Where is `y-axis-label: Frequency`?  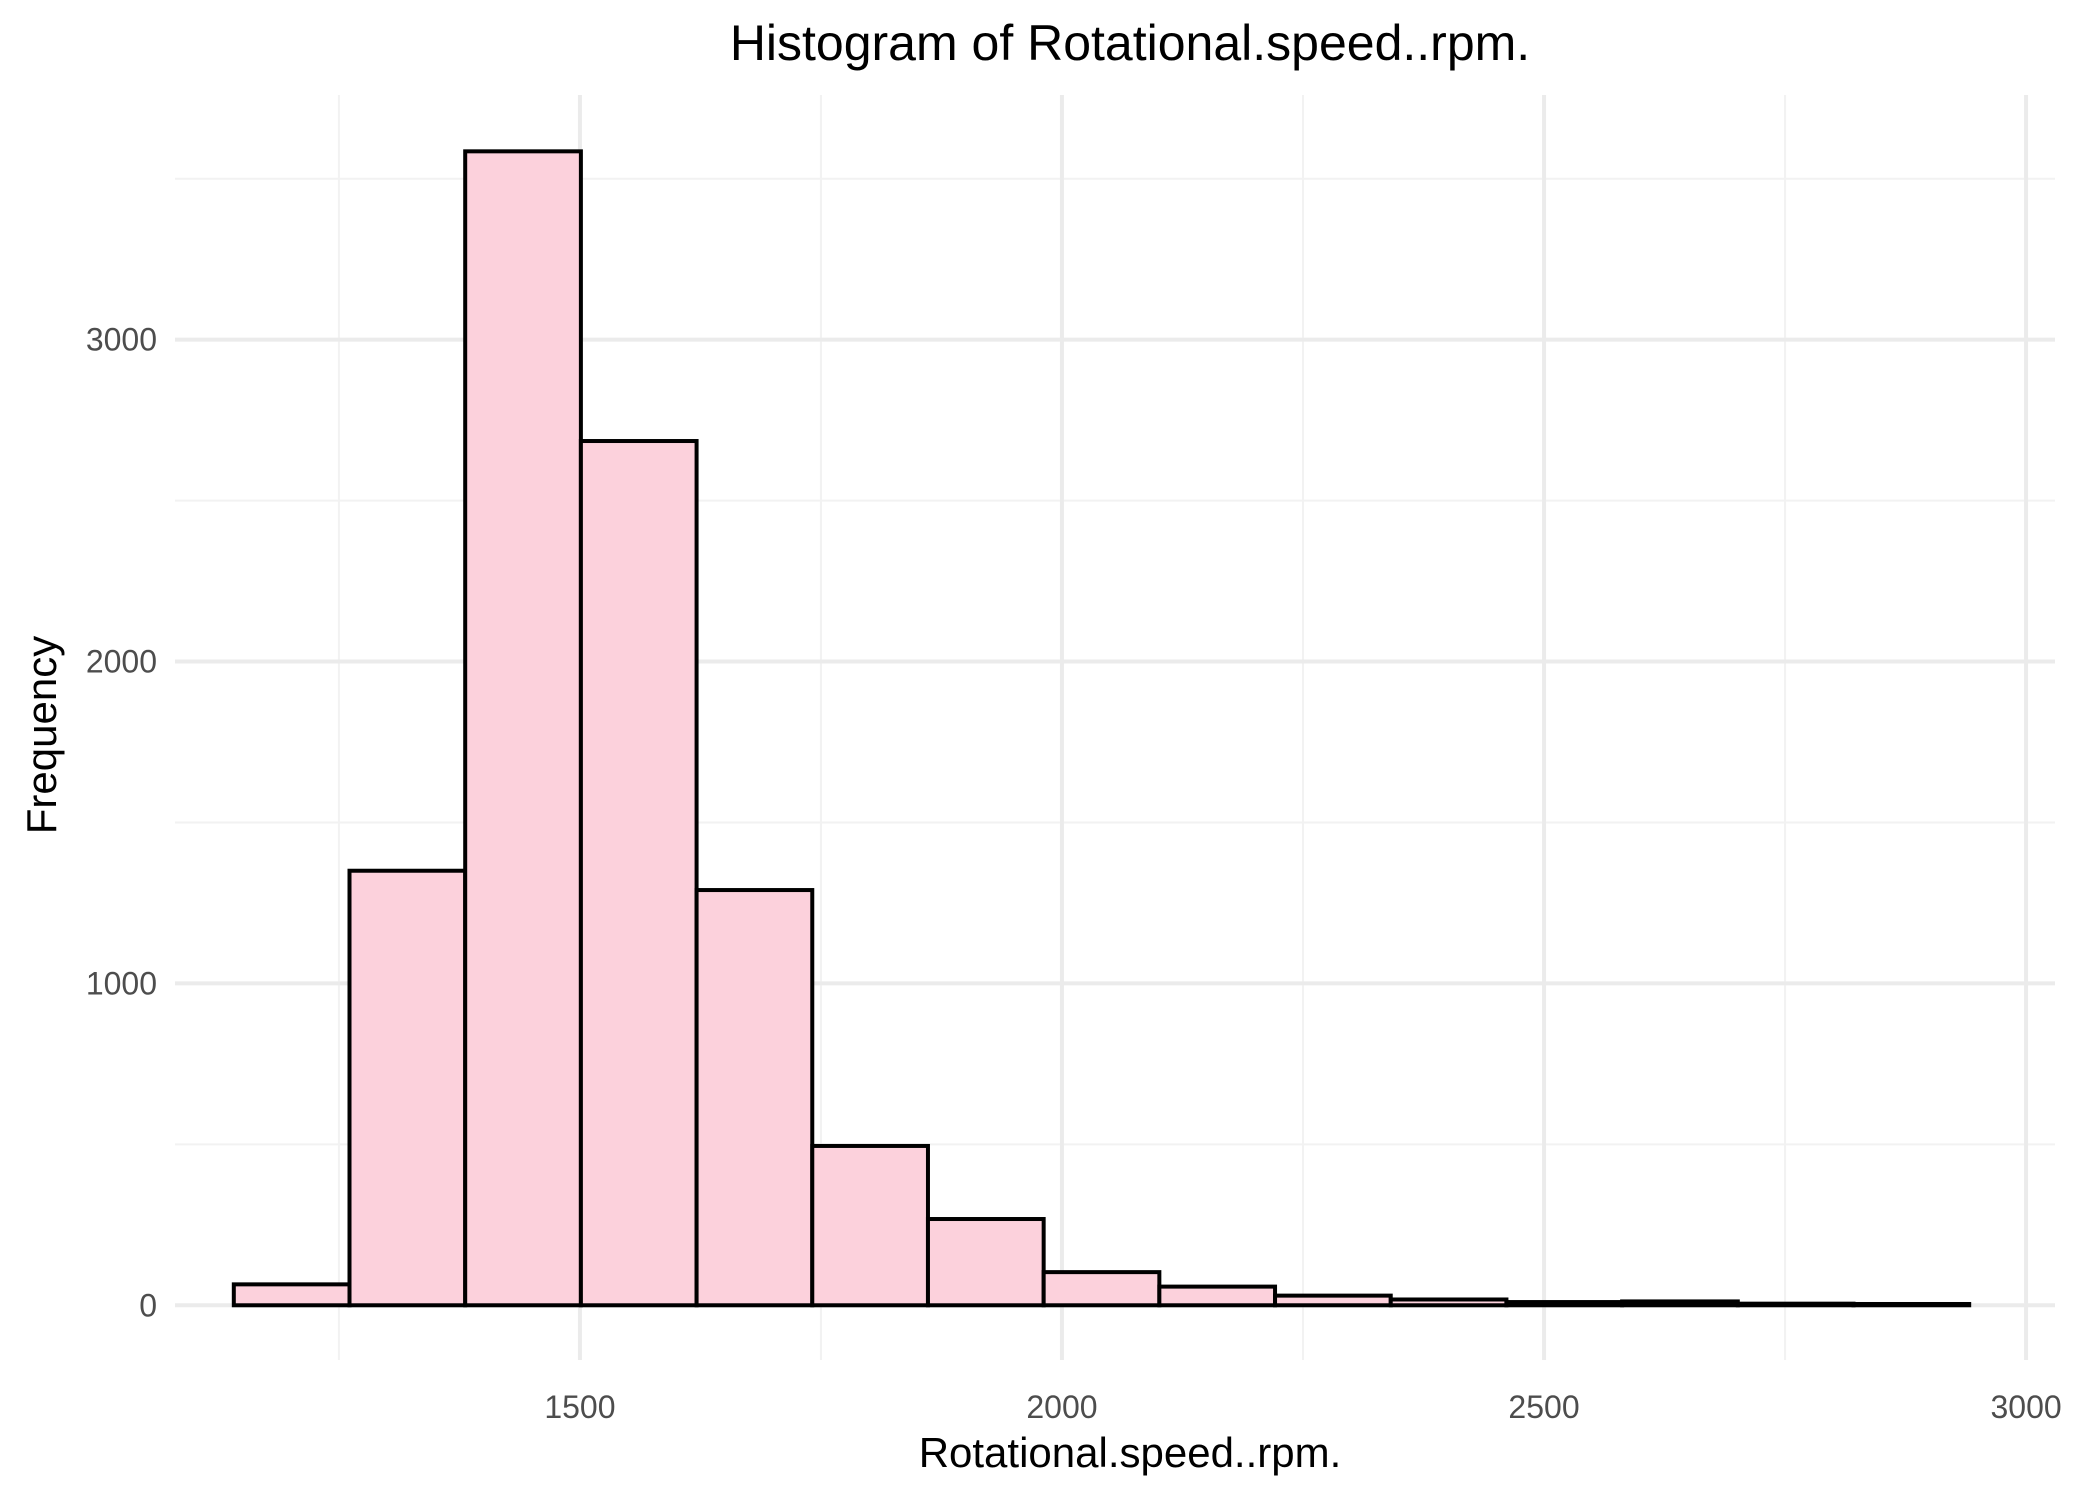
y-axis-label: Frequency is located at coordinates (41, 735).